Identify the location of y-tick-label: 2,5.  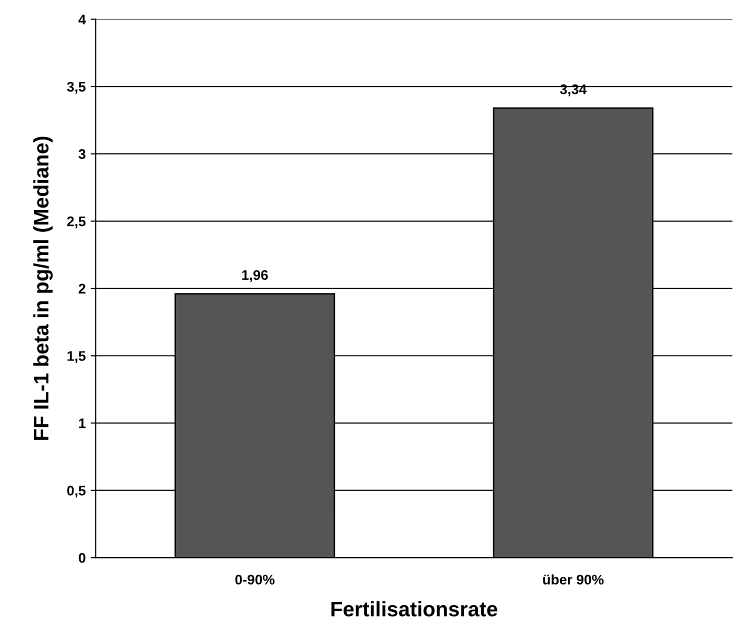
(76, 222).